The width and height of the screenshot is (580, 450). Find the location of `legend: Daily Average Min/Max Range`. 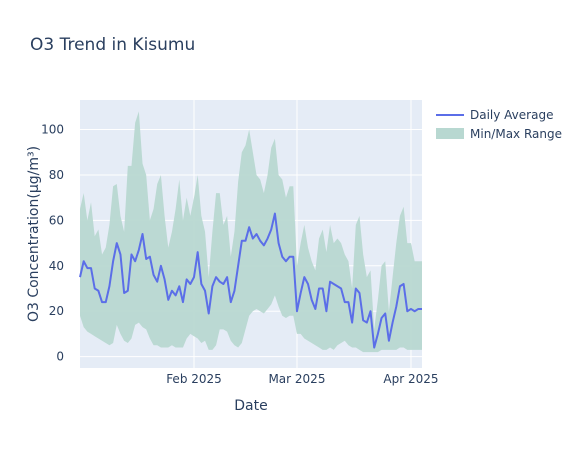

legend: Daily Average Min/Max Range is located at coordinates (499, 124).